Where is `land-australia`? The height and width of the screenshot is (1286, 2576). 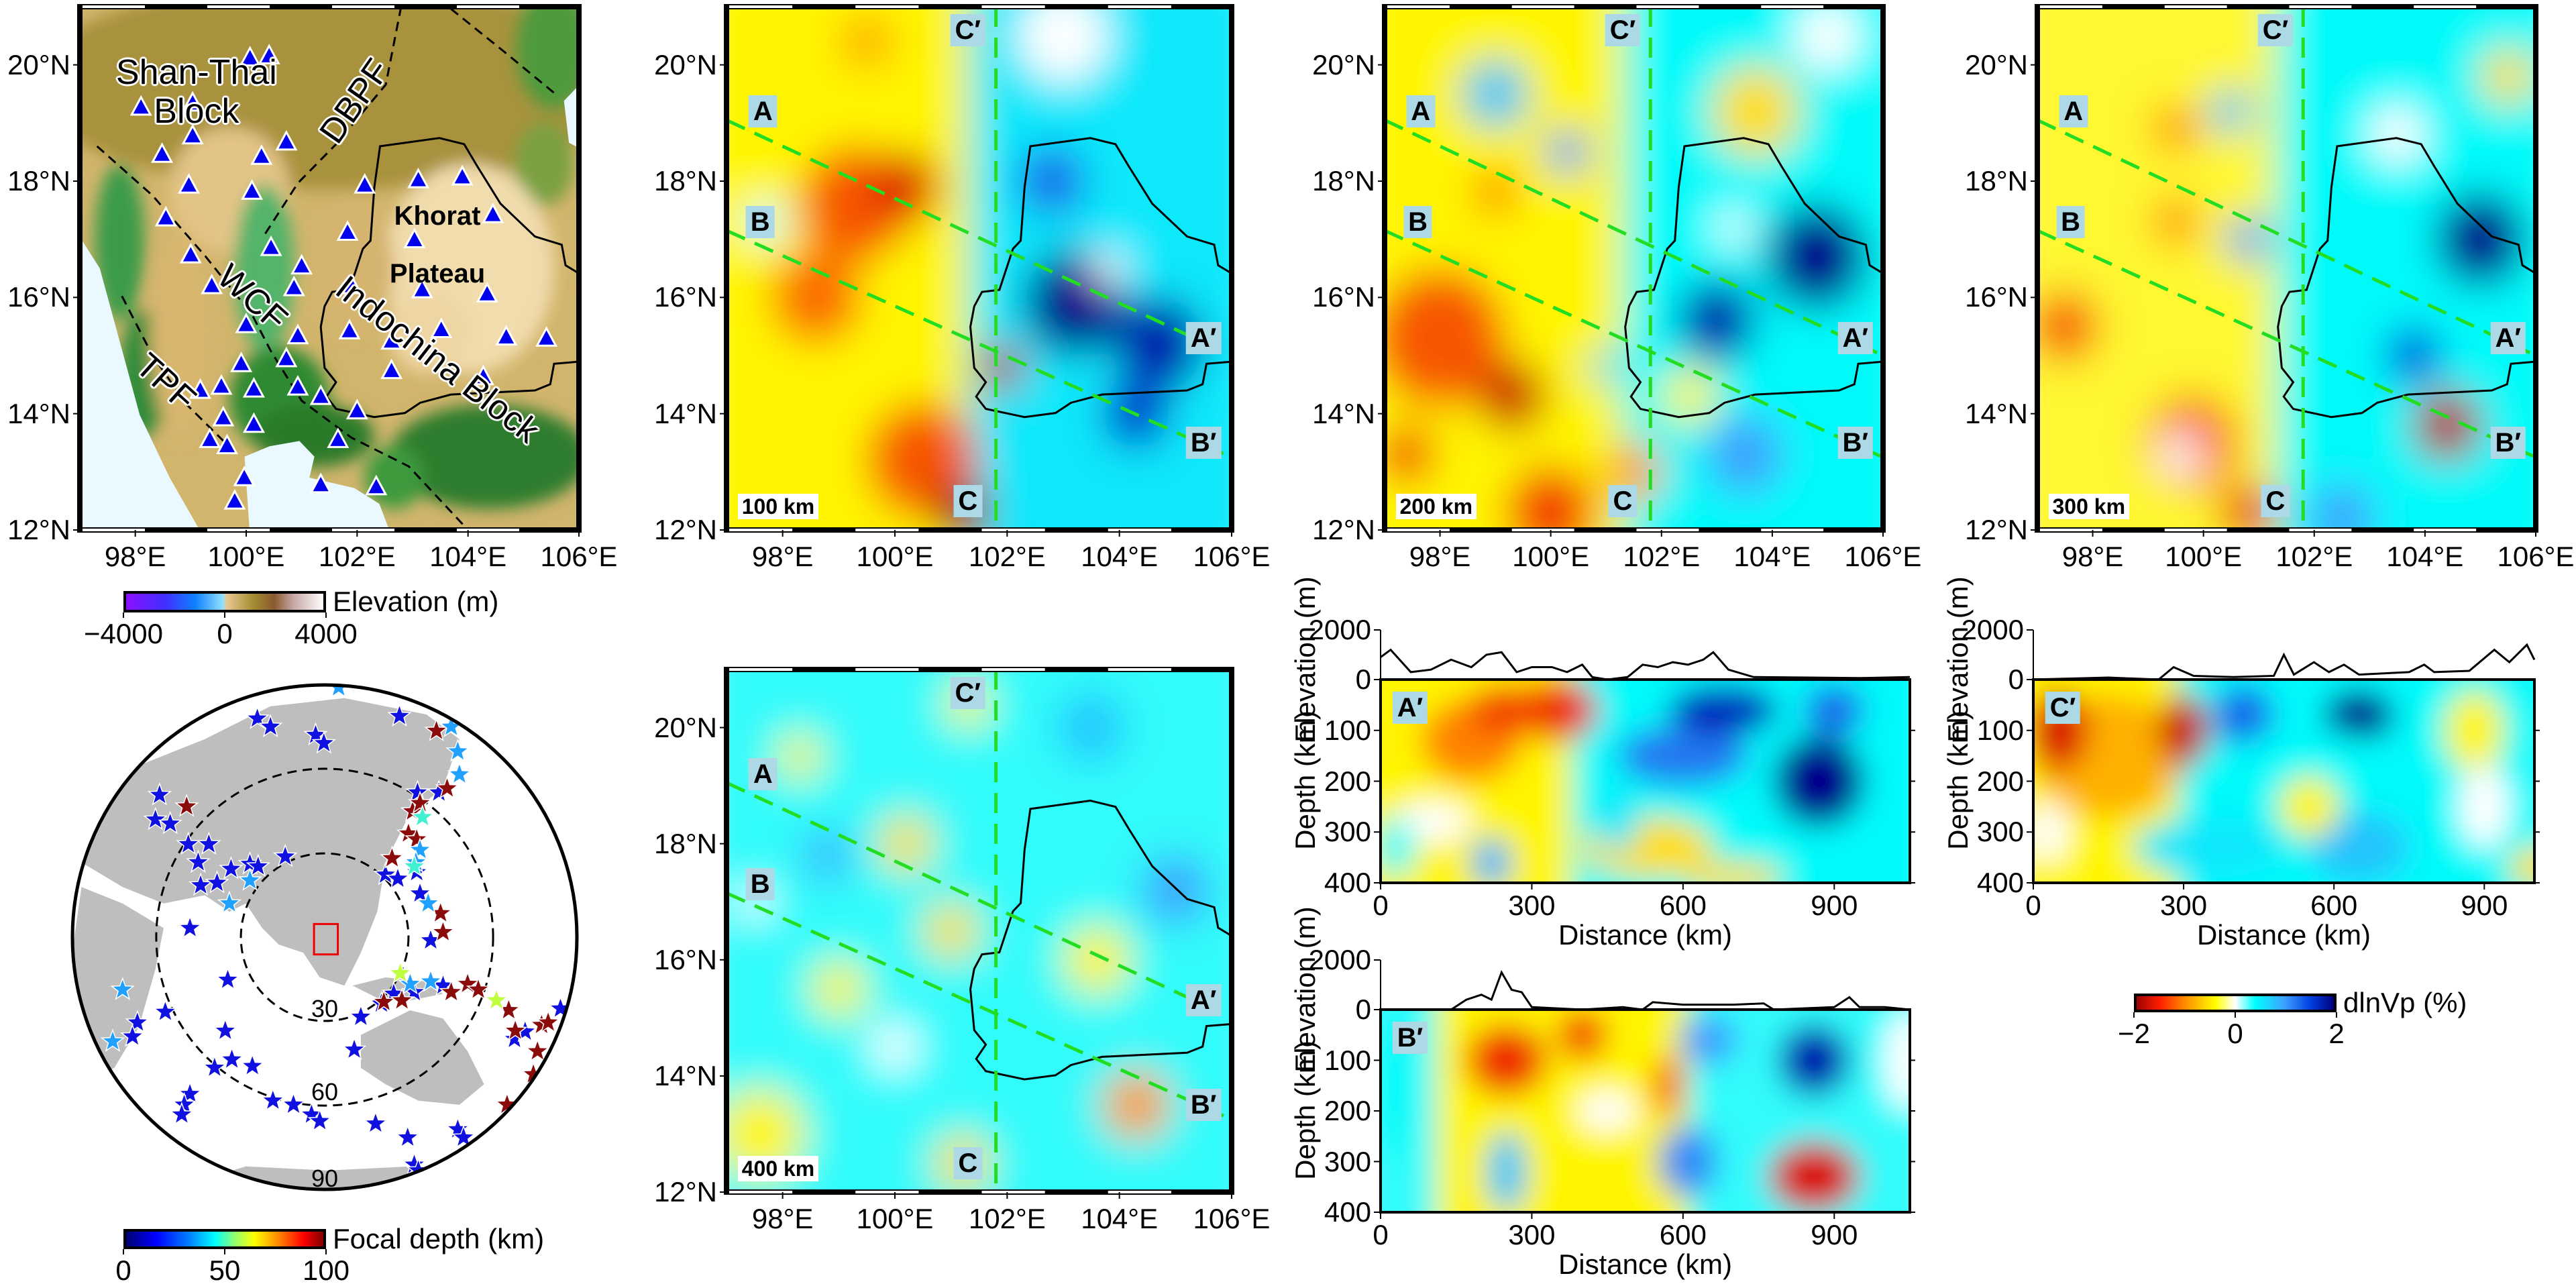 land-australia is located at coordinates (422, 1057).